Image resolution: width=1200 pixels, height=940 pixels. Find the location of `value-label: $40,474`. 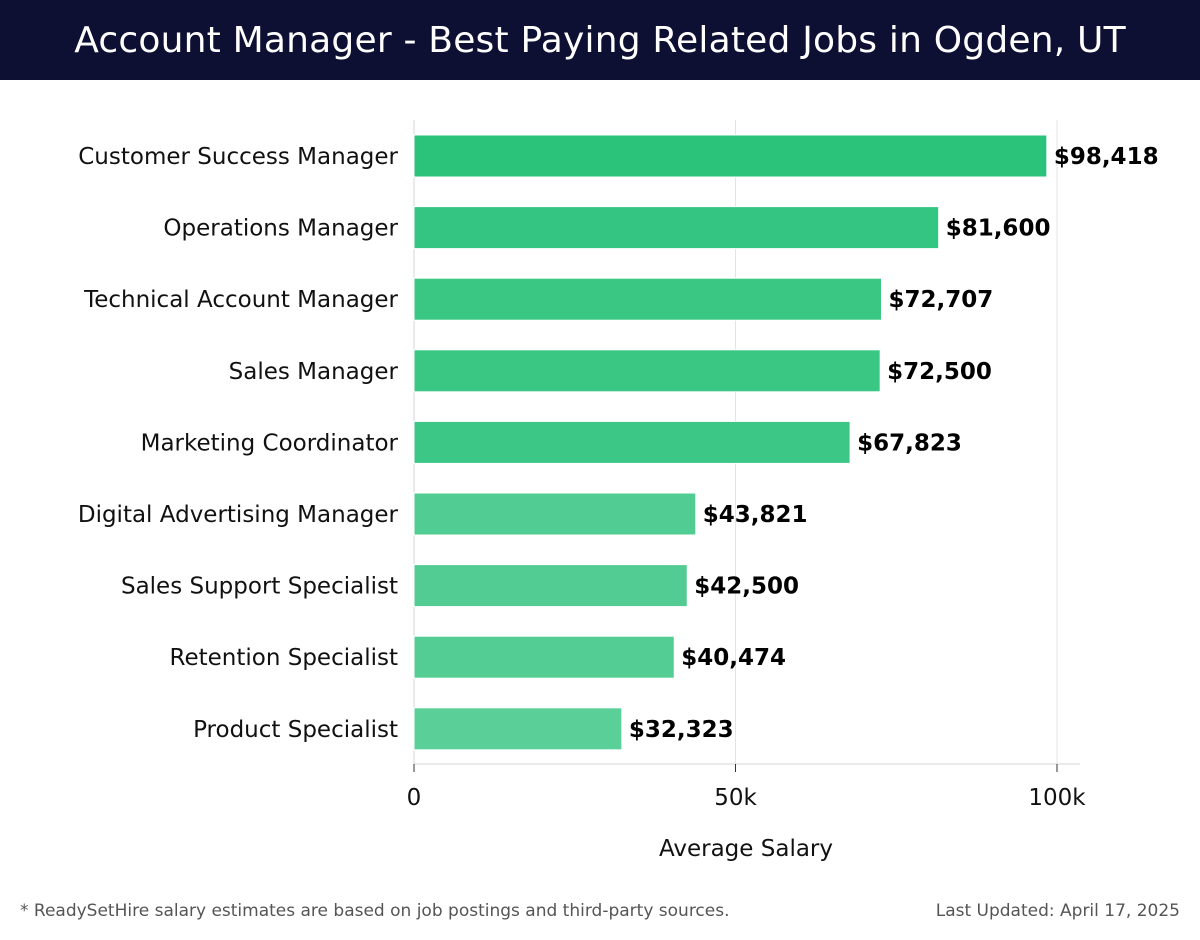

value-label: $40,474 is located at coordinates (733, 658).